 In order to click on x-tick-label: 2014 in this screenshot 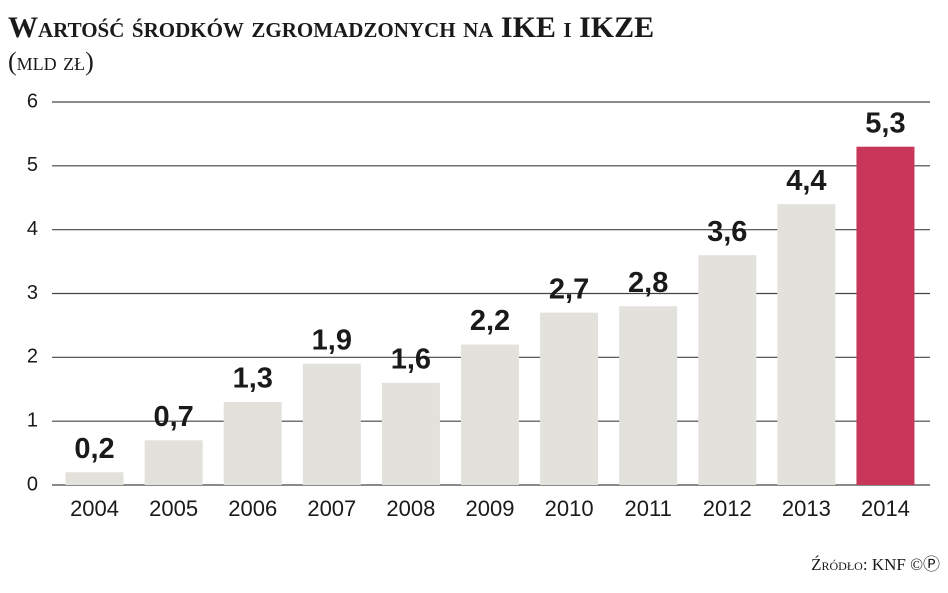, I will do `click(885, 508)`.